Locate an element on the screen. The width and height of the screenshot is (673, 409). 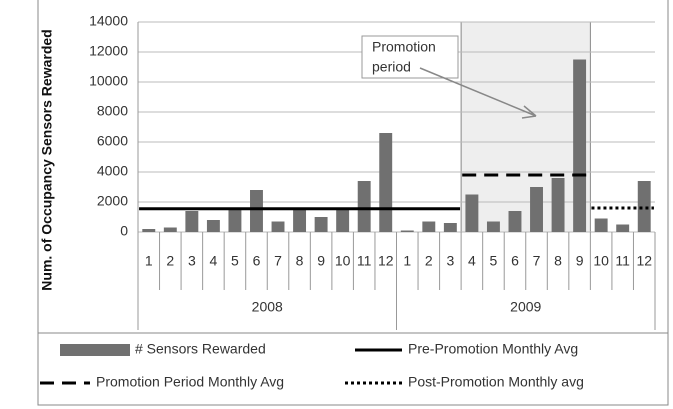
y-tick-label: 0 is located at coordinates (124, 231).